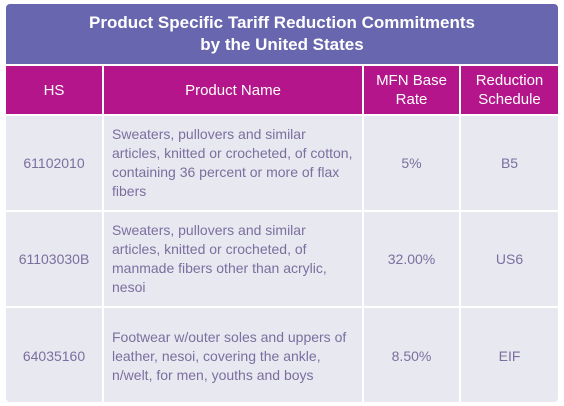  Describe the element at coordinates (509, 354) in the screenshot. I see `cell-reduction-schedule: EIF` at that location.